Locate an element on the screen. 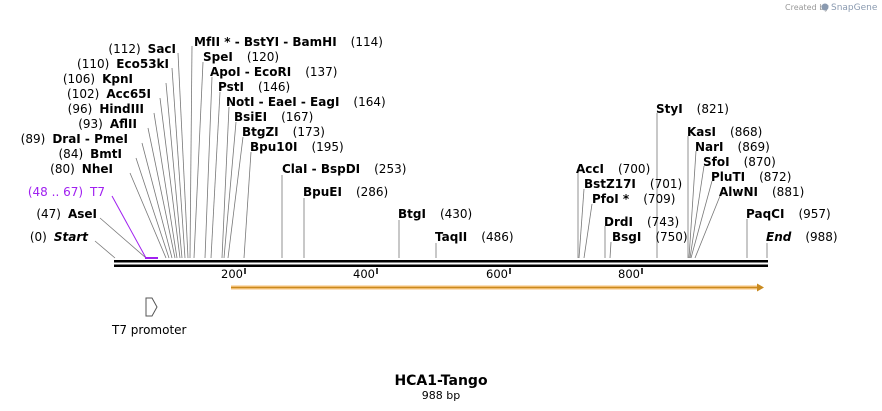 The image size is (882, 411). snapgene-logo-icon is located at coordinates (825, 7).